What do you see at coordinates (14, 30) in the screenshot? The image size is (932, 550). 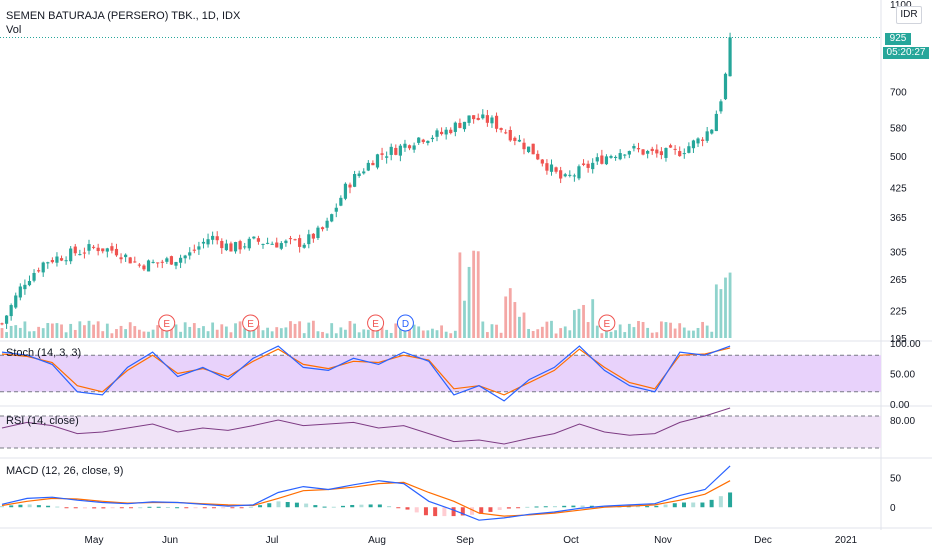 I see `volume-label: Vol` at bounding box center [14, 30].